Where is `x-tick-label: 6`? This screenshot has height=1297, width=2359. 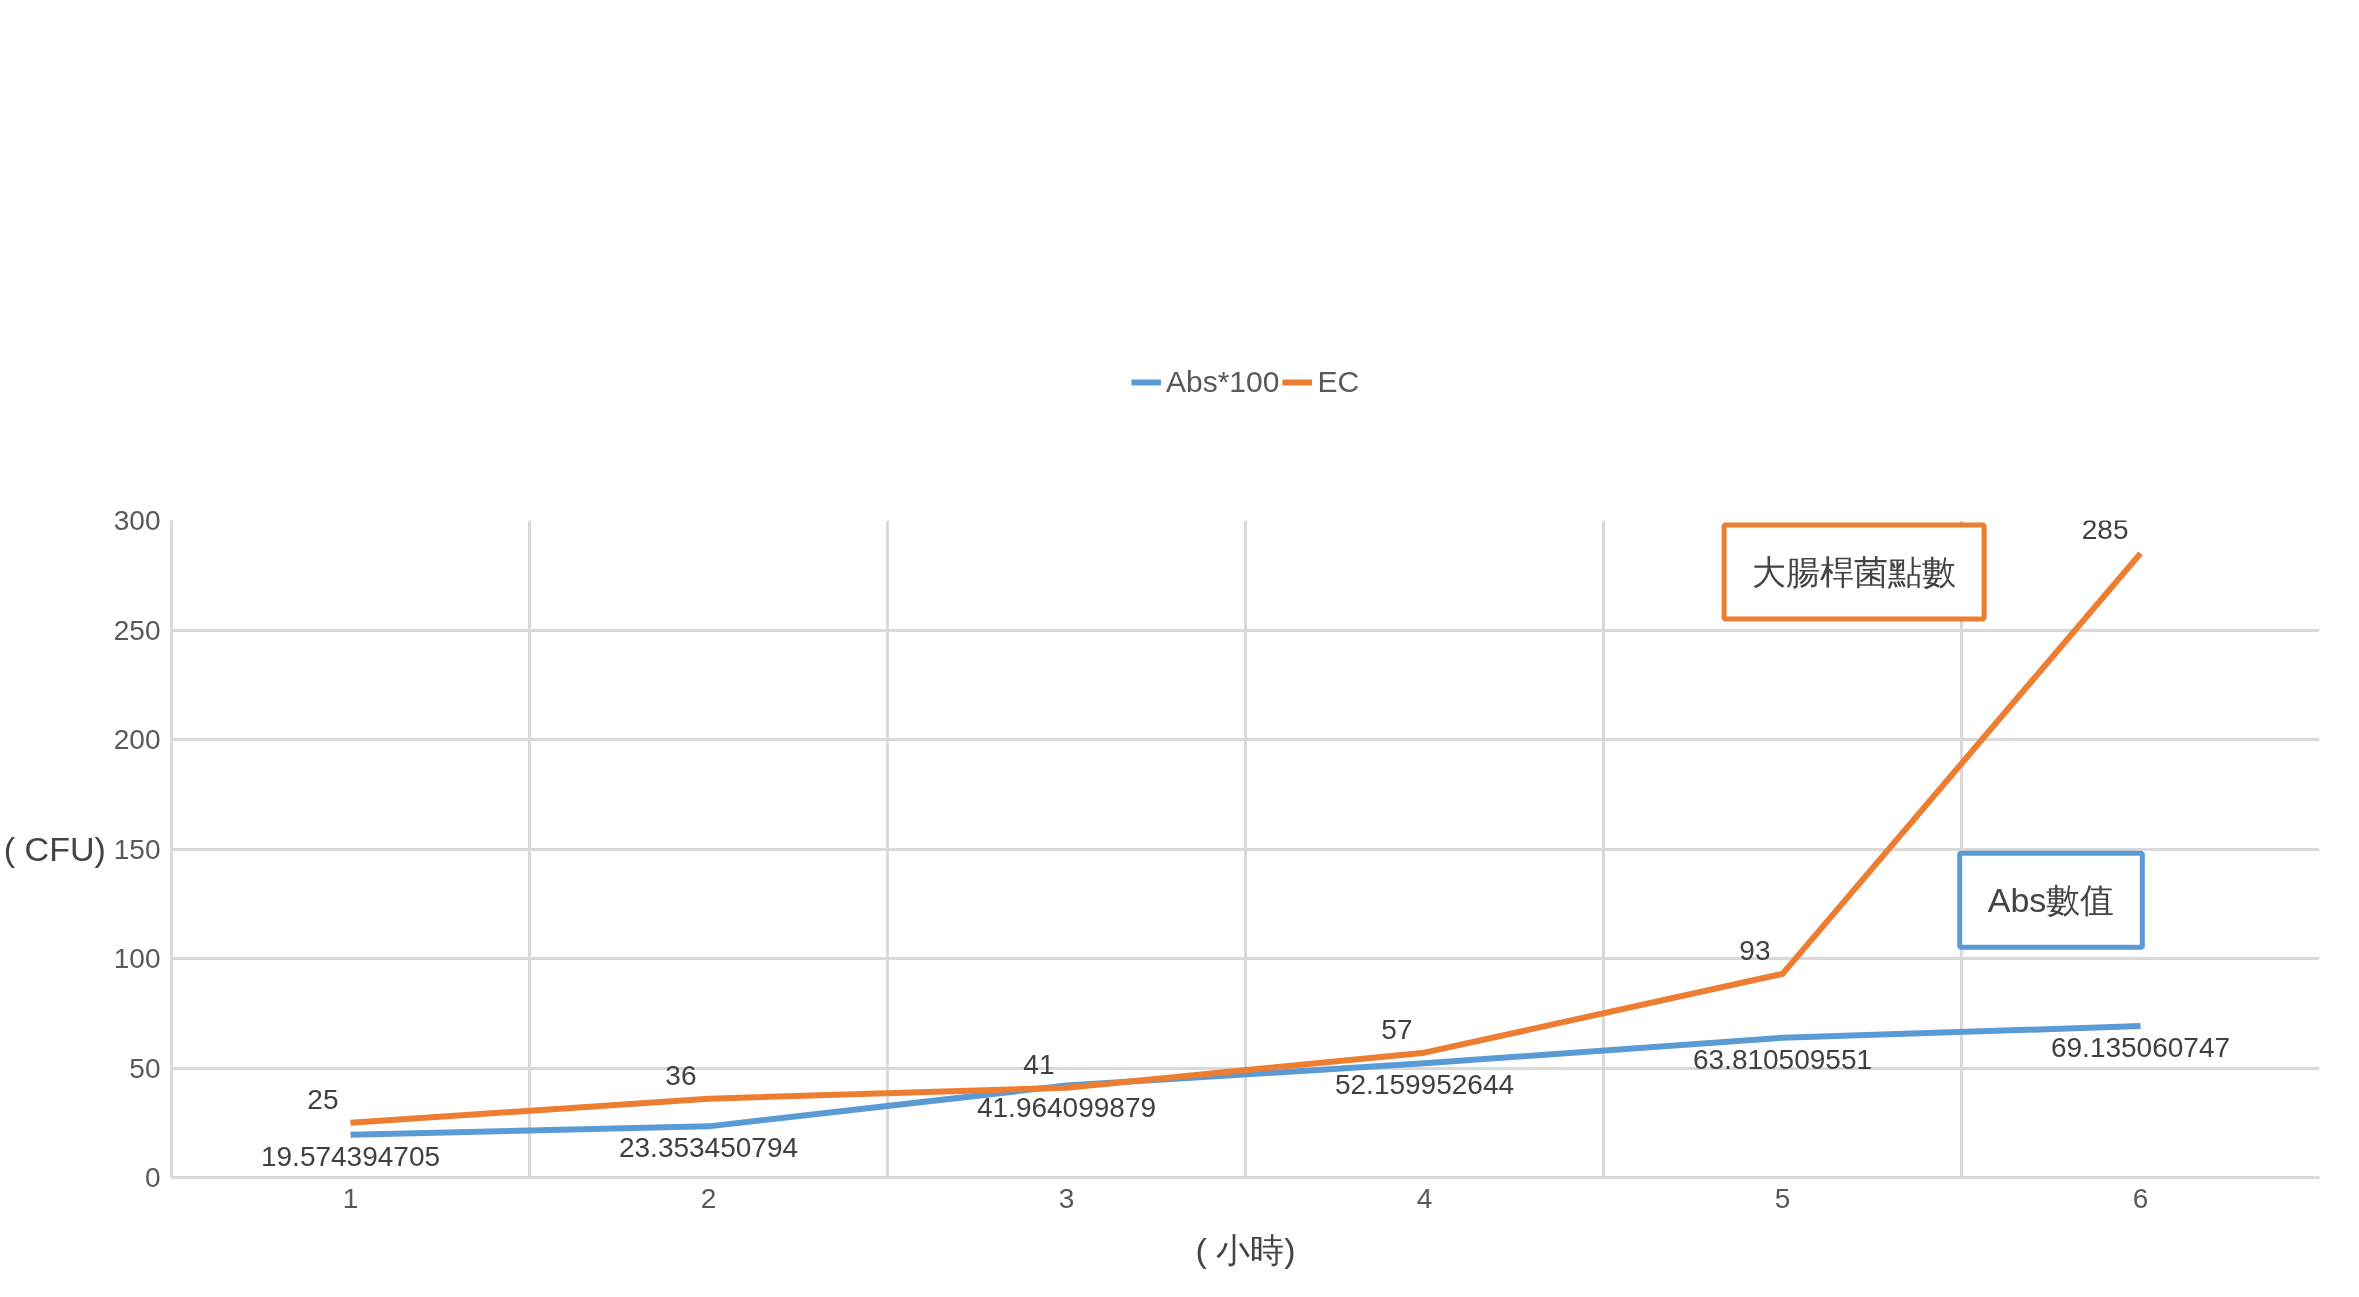 x-tick-label: 6 is located at coordinates (2140, 1198).